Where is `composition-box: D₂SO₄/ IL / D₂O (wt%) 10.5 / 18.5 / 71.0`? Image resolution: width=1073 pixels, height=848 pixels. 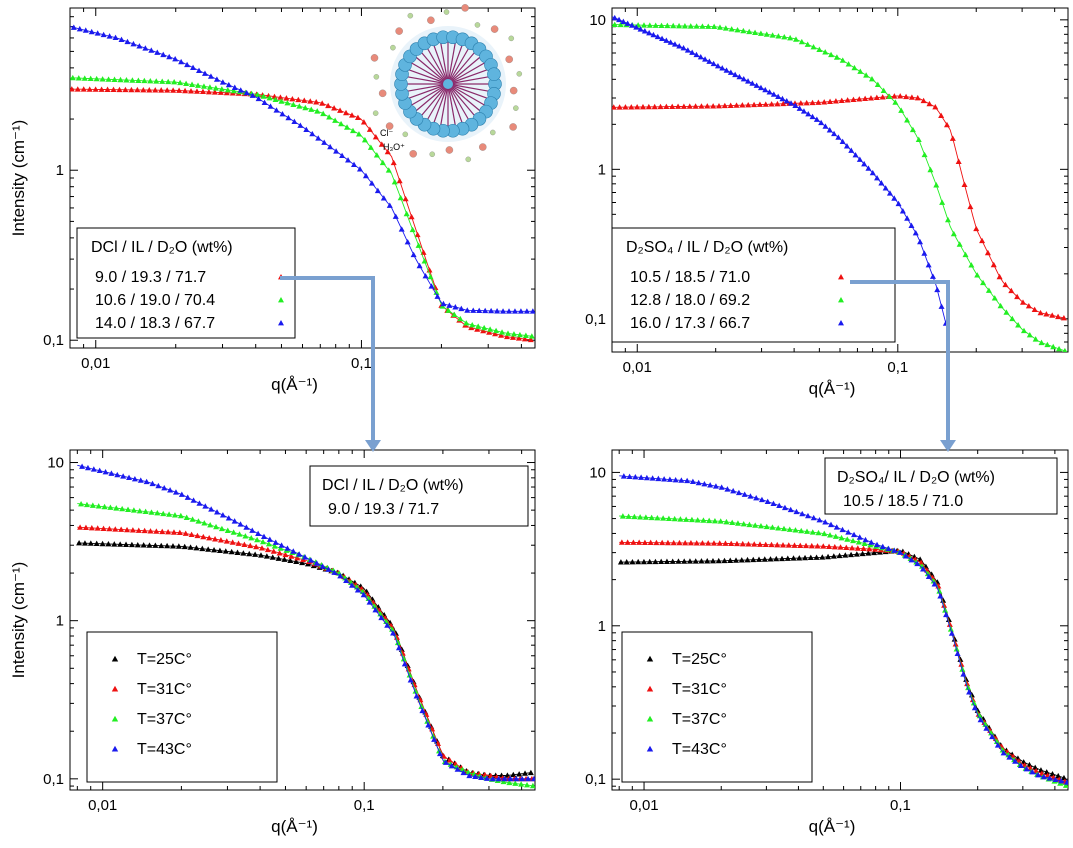
composition-box: D₂SO₄/ IL / D₂O (wt%) 10.5 / 18.5 / 71.0 is located at coordinates (941, 486).